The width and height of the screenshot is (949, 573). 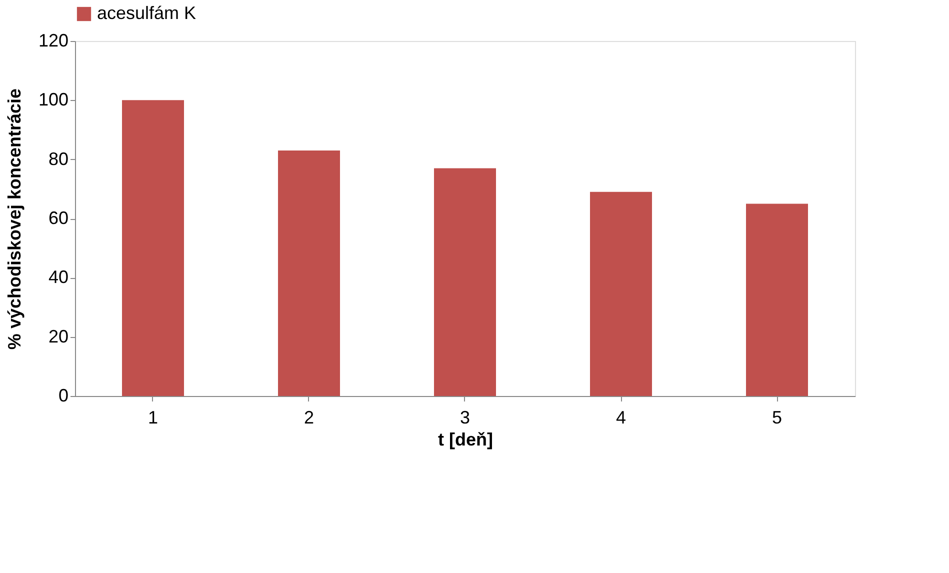 I want to click on x-tick-label: 4, so click(x=621, y=418).